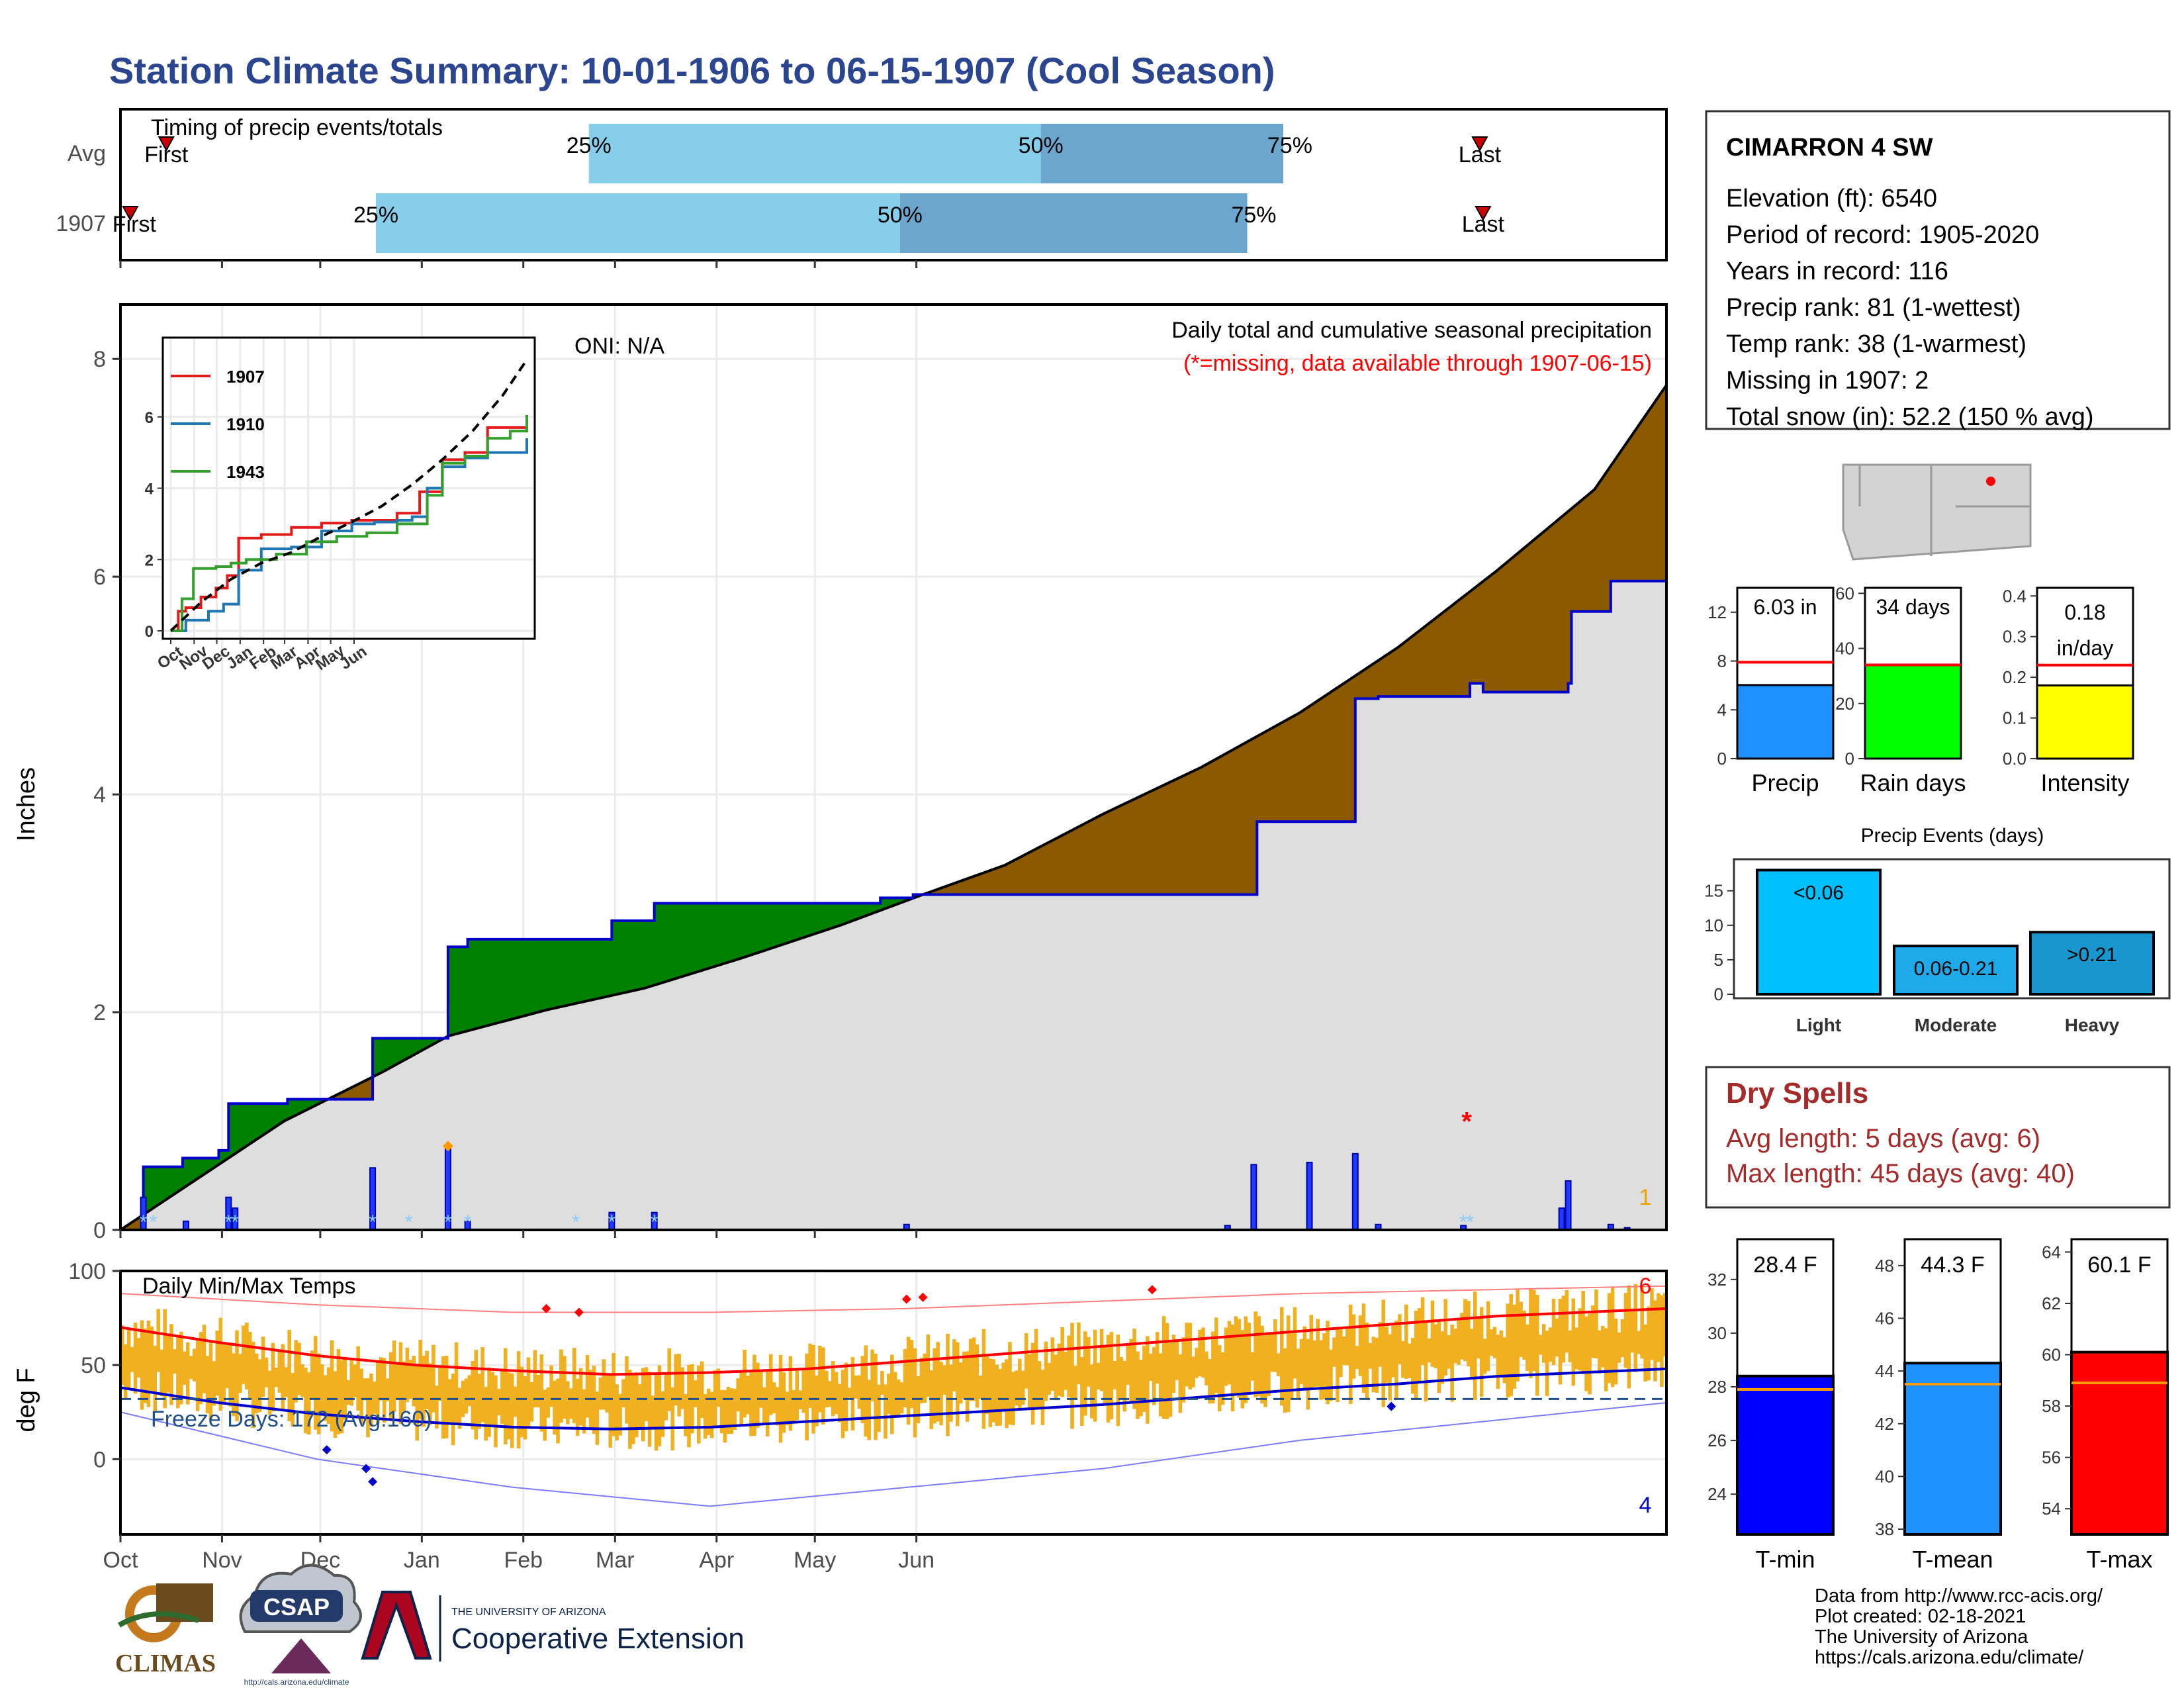 The width and height of the screenshot is (2184, 1688). I want to click on inset-legend: 1907 1910 1943, so click(218, 424).